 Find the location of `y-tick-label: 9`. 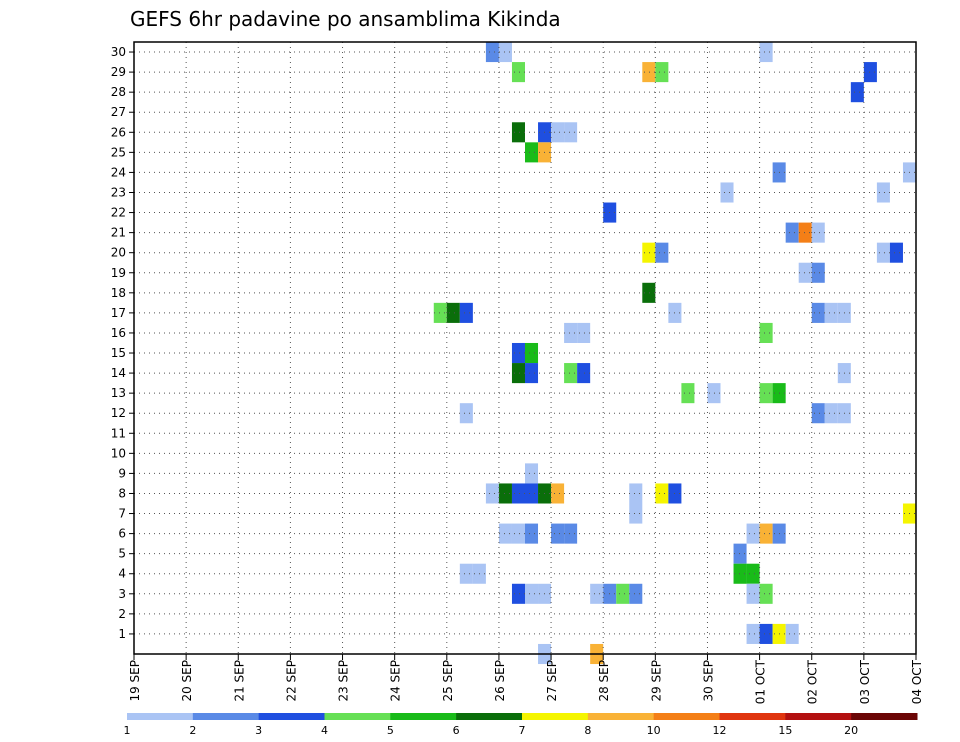

y-tick-label: 9 is located at coordinates (122, 473).